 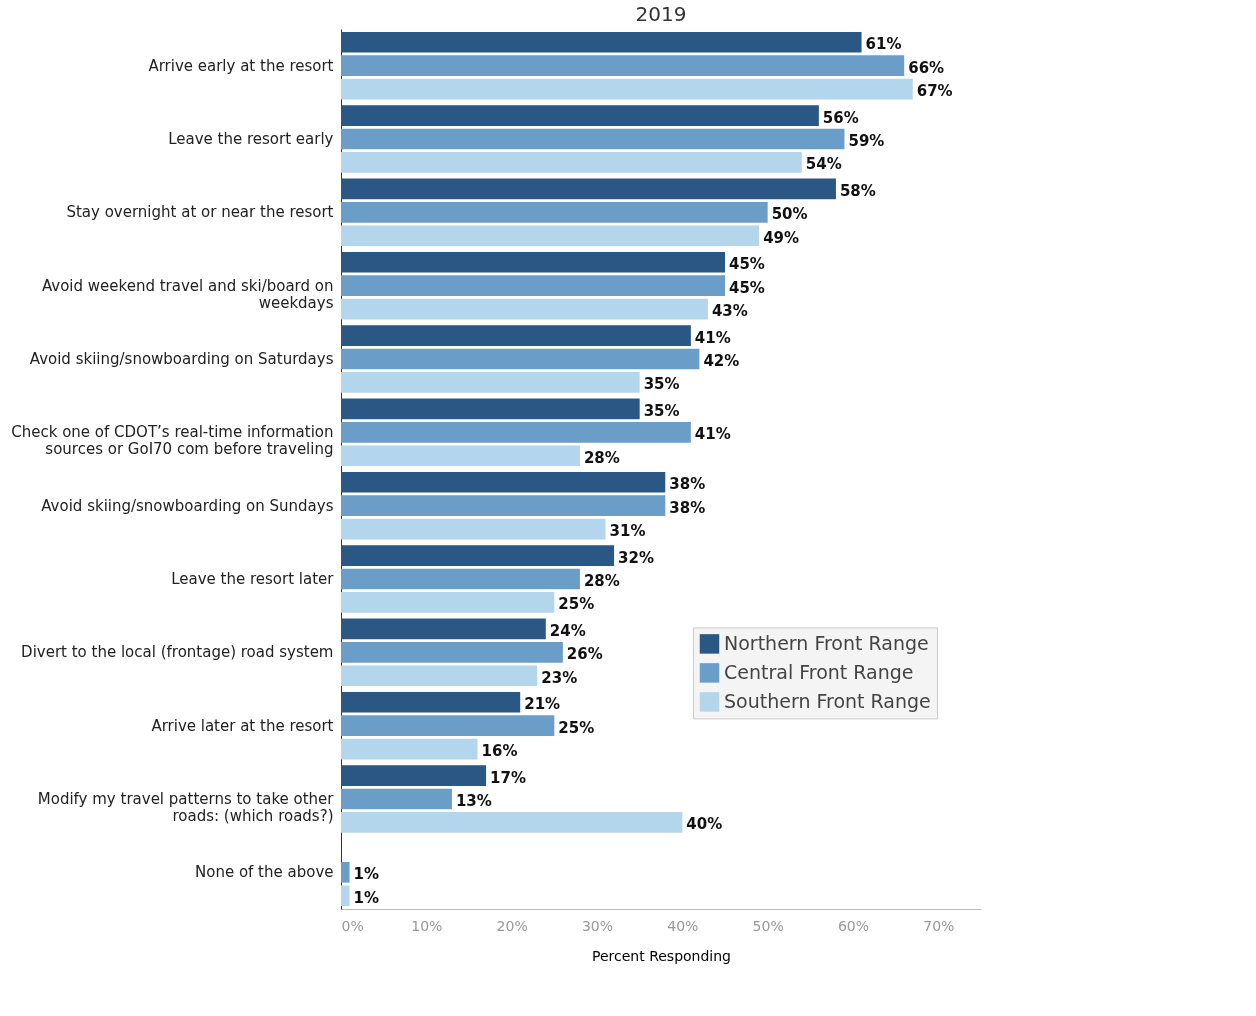 I want to click on data-label: 49%, so click(x=781, y=237).